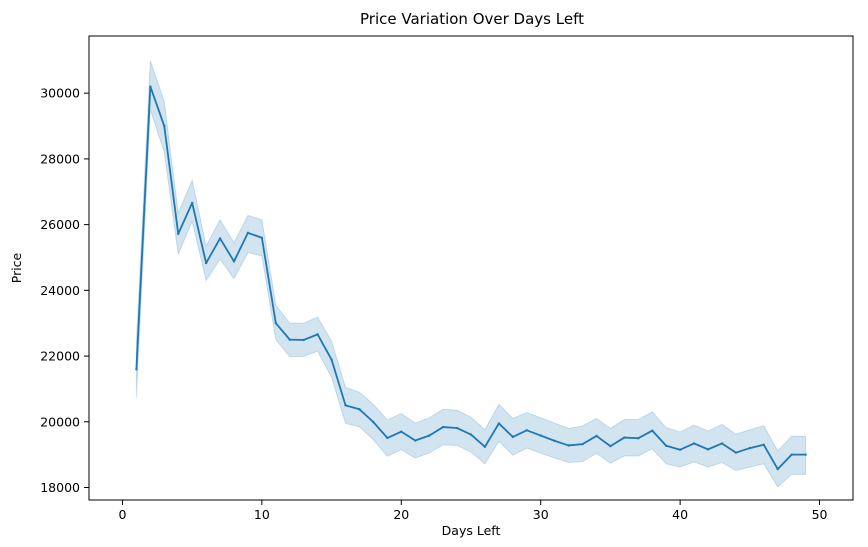  Describe the element at coordinates (472, 19) in the screenshot. I see `chart-title: Price Variation Over Days Left` at that location.